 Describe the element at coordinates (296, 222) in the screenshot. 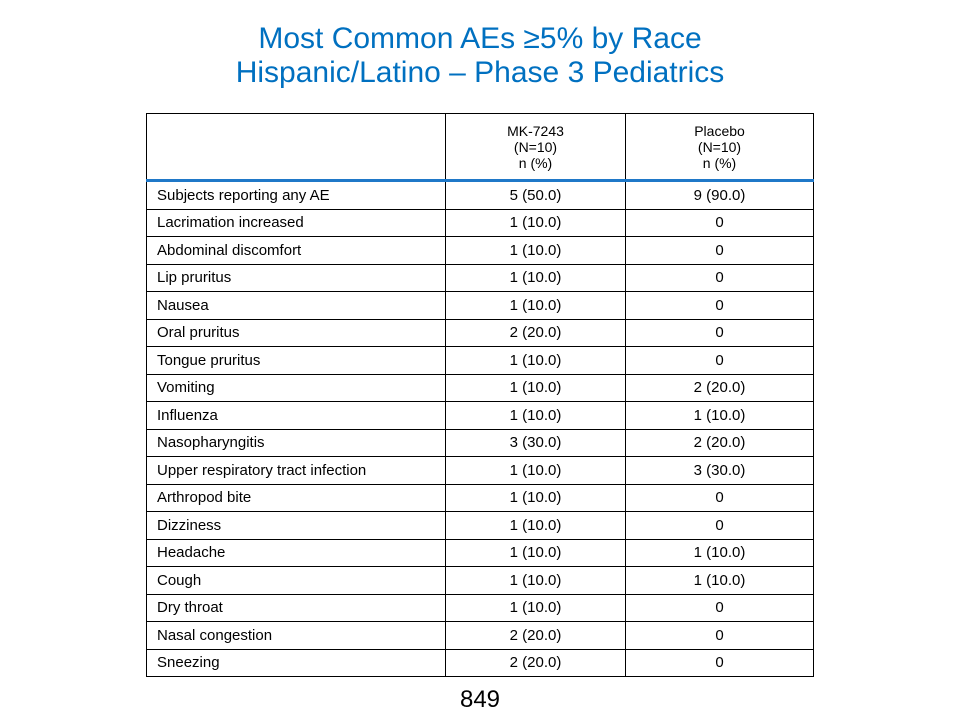

I see `adverse-event-name: Lacrimation increased` at that location.